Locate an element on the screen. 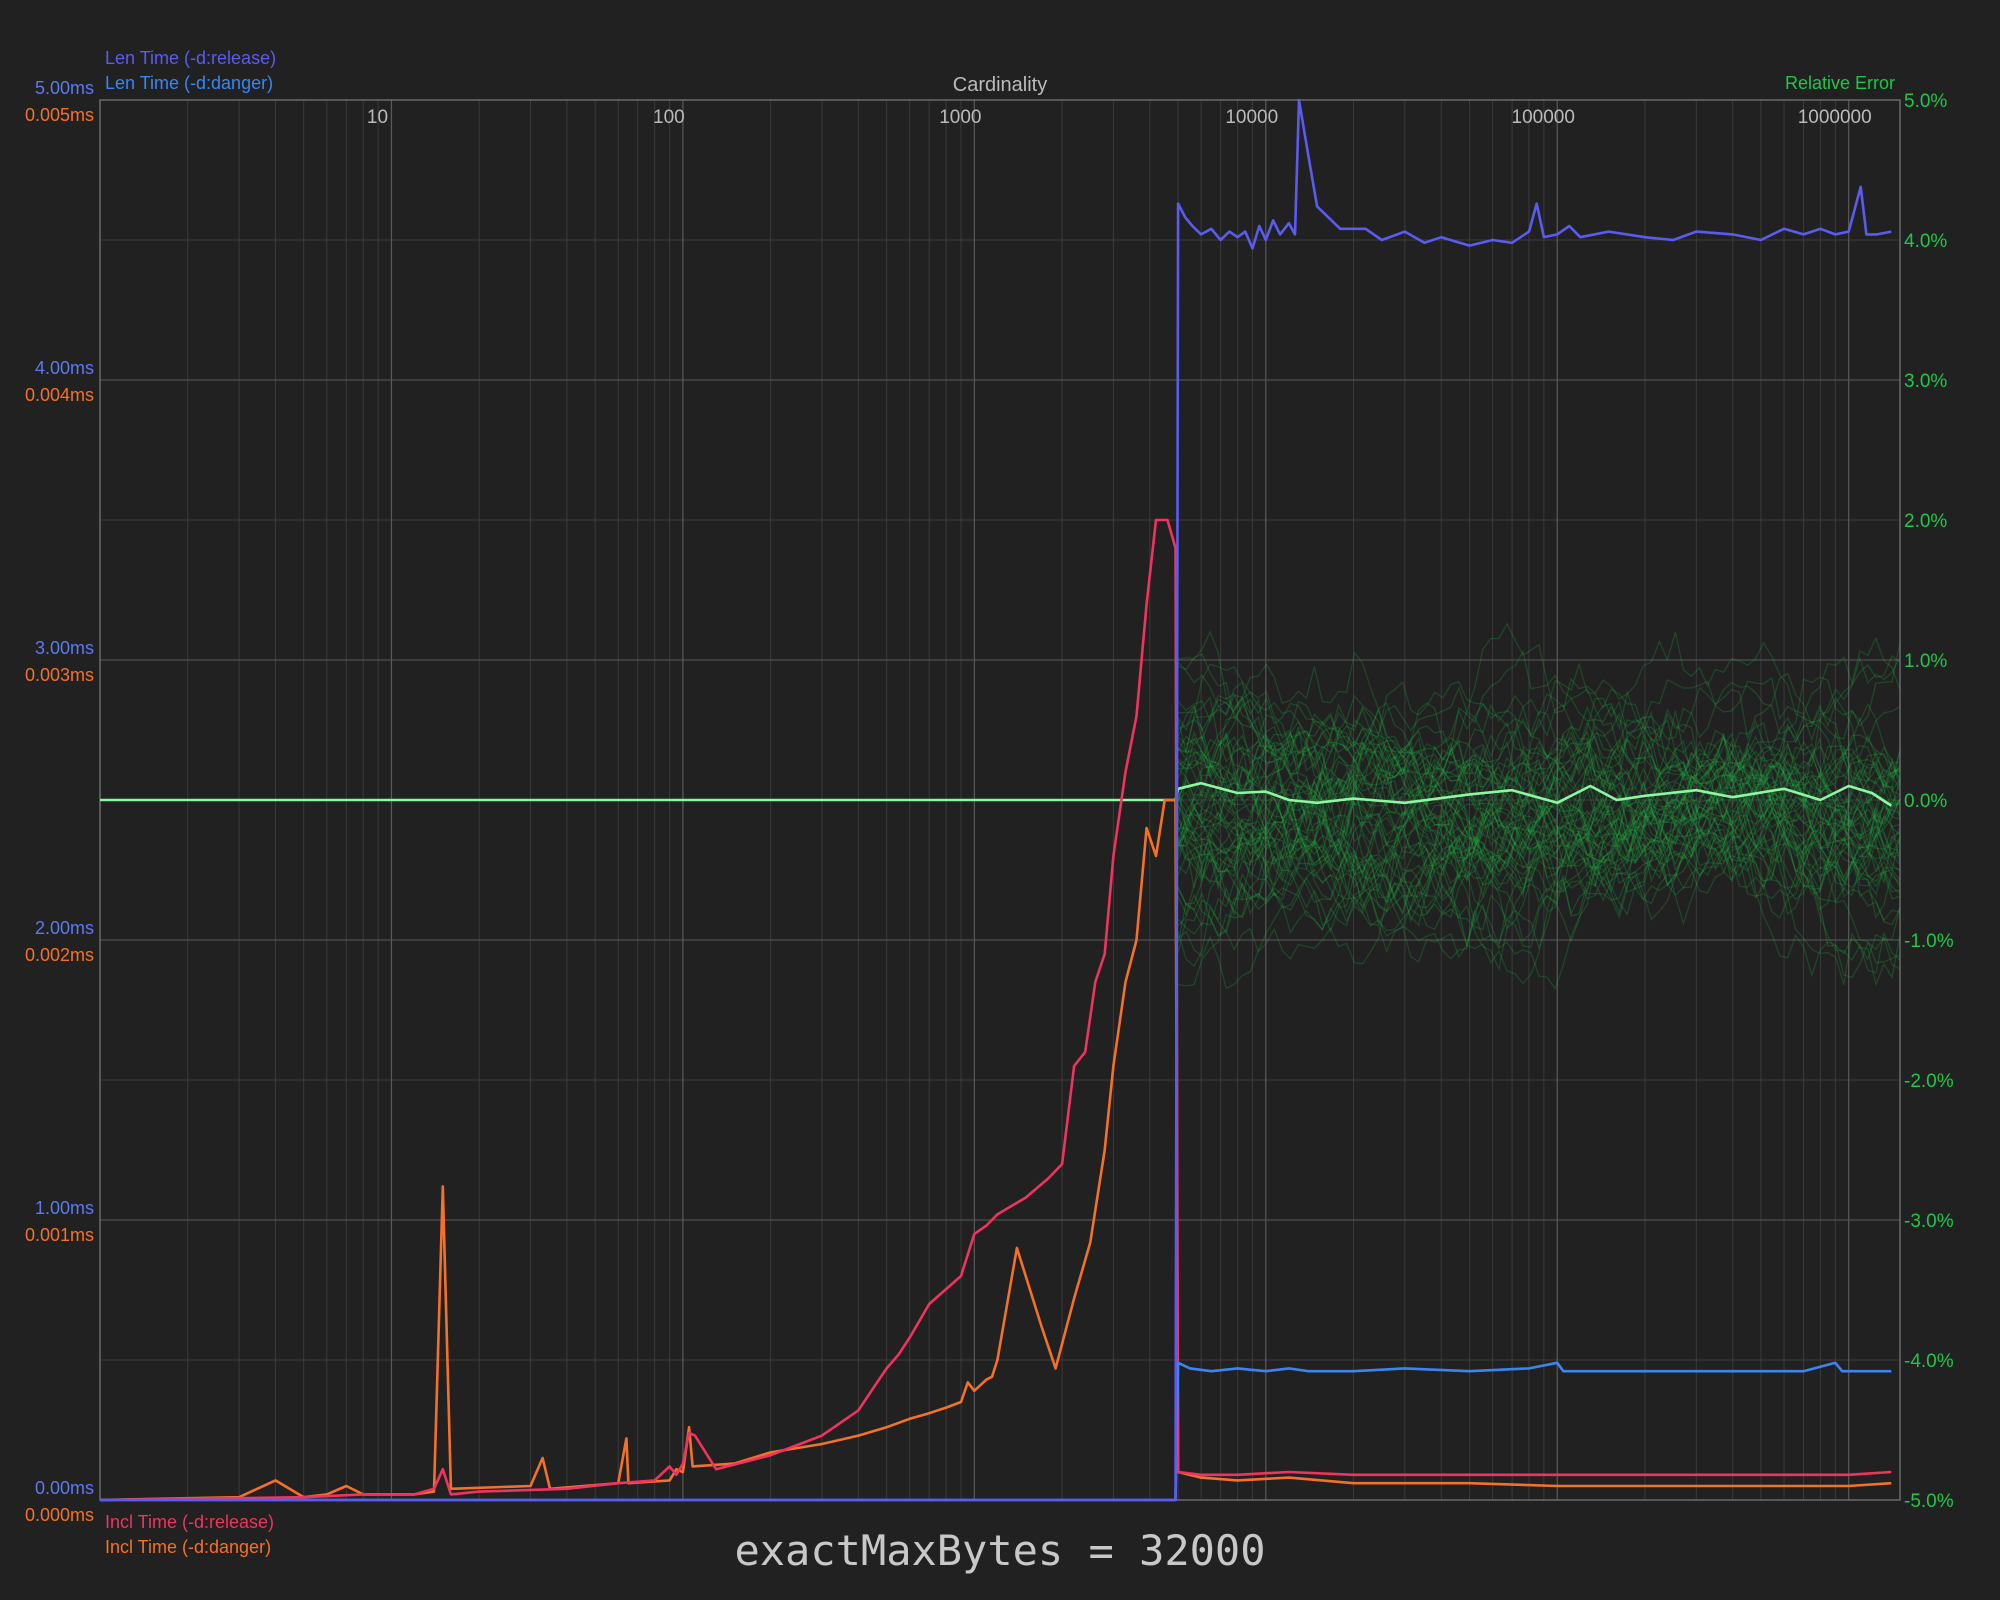  len-time-danger-line is located at coordinates (996, 1431).